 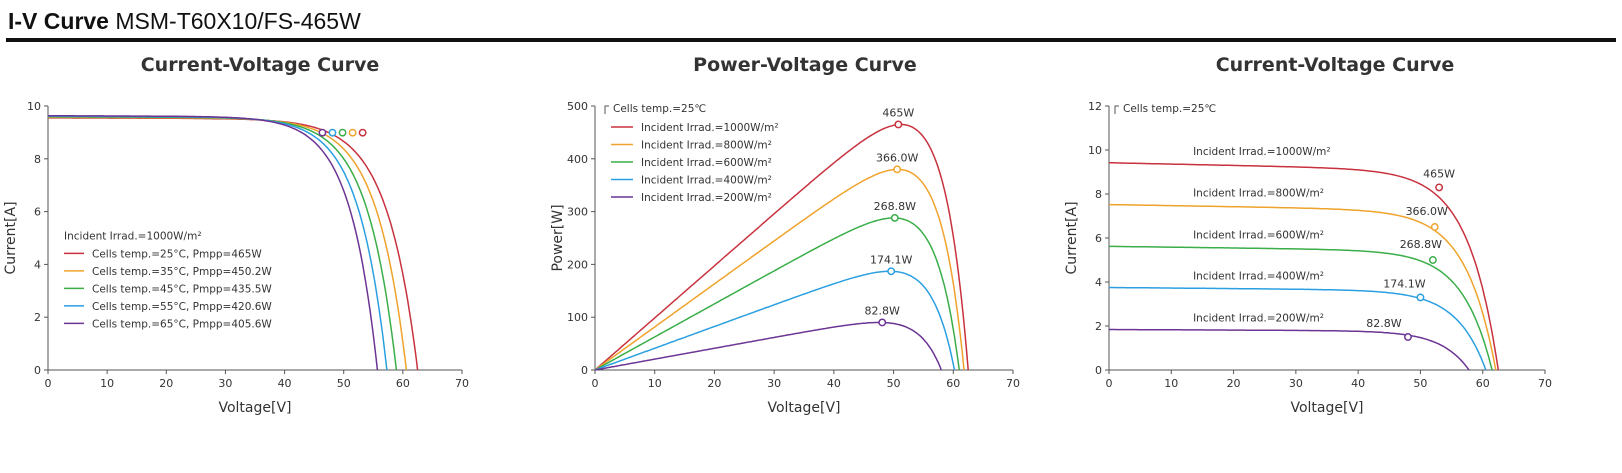 I want to click on y-tick-label: 12, so click(x=1095, y=106).